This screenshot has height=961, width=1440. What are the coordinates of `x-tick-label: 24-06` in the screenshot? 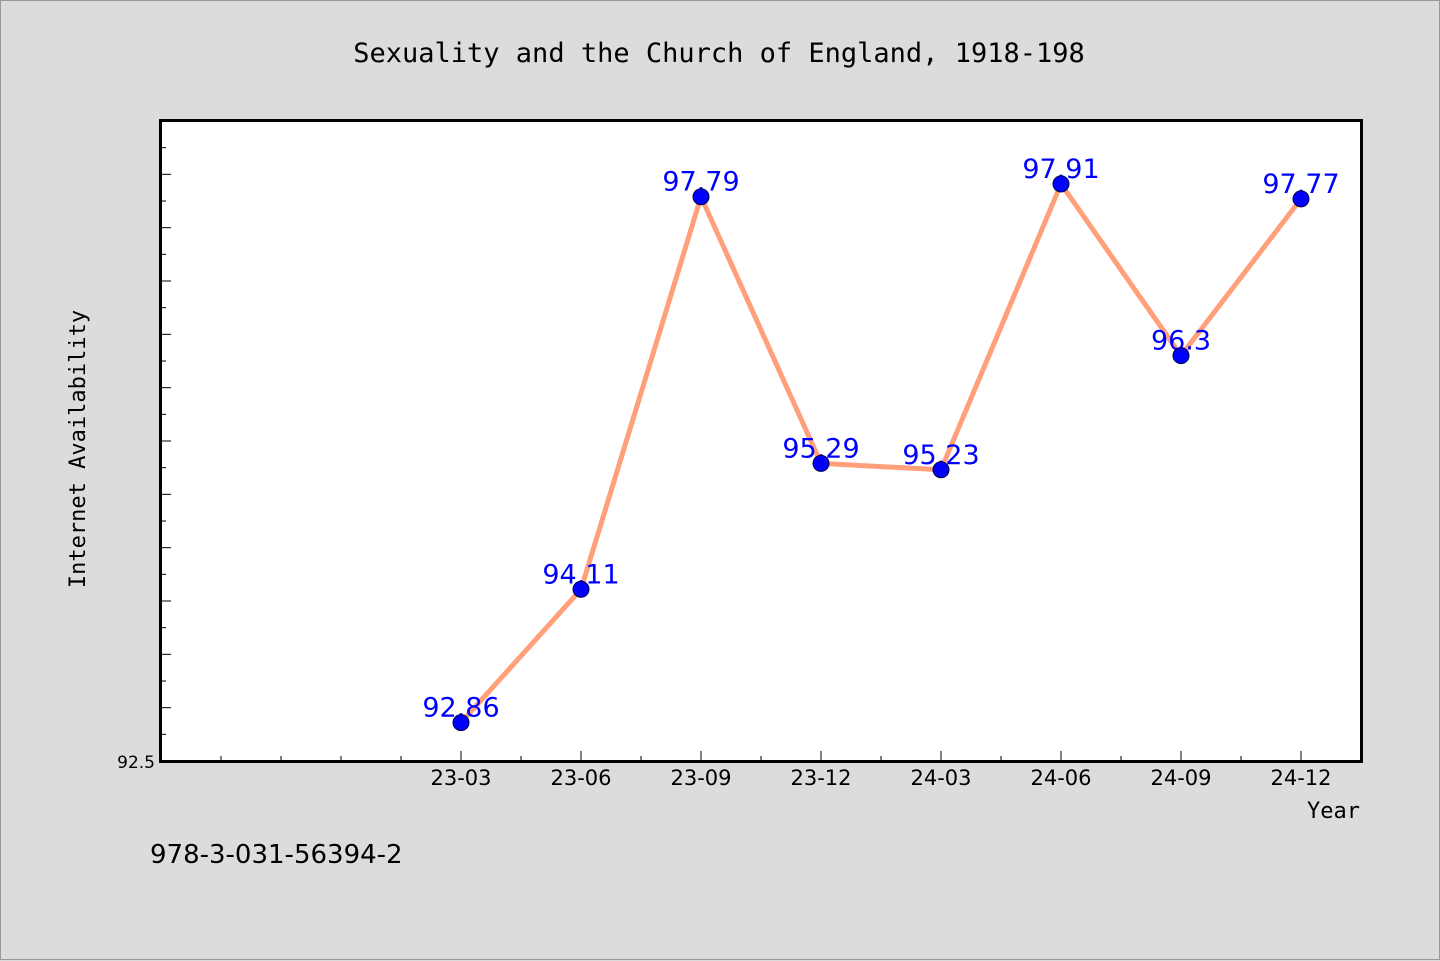 It's located at (1060, 778).